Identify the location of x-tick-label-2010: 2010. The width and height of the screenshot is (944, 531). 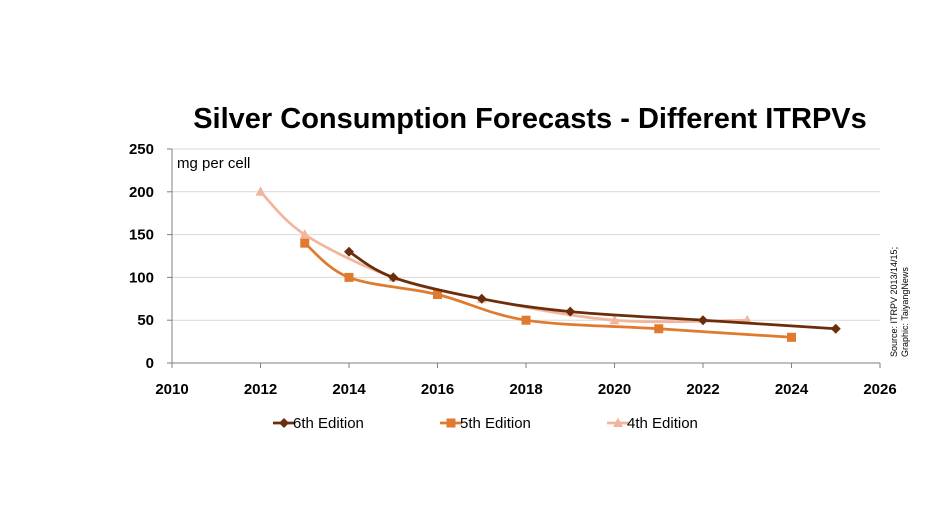
(171, 389).